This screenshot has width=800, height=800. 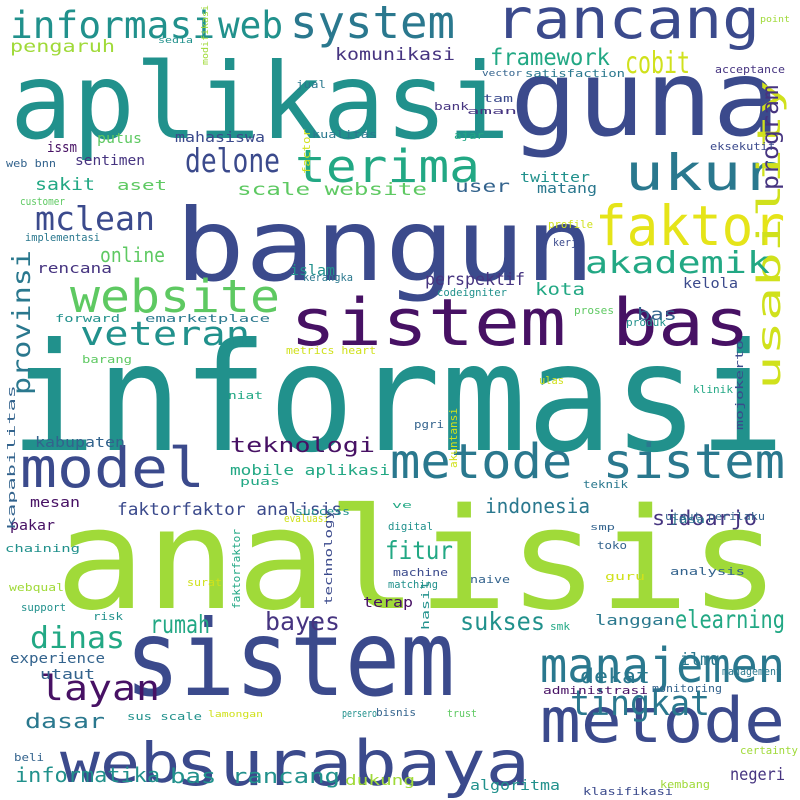 I want to click on word-twitter: twitter, so click(x=555, y=178).